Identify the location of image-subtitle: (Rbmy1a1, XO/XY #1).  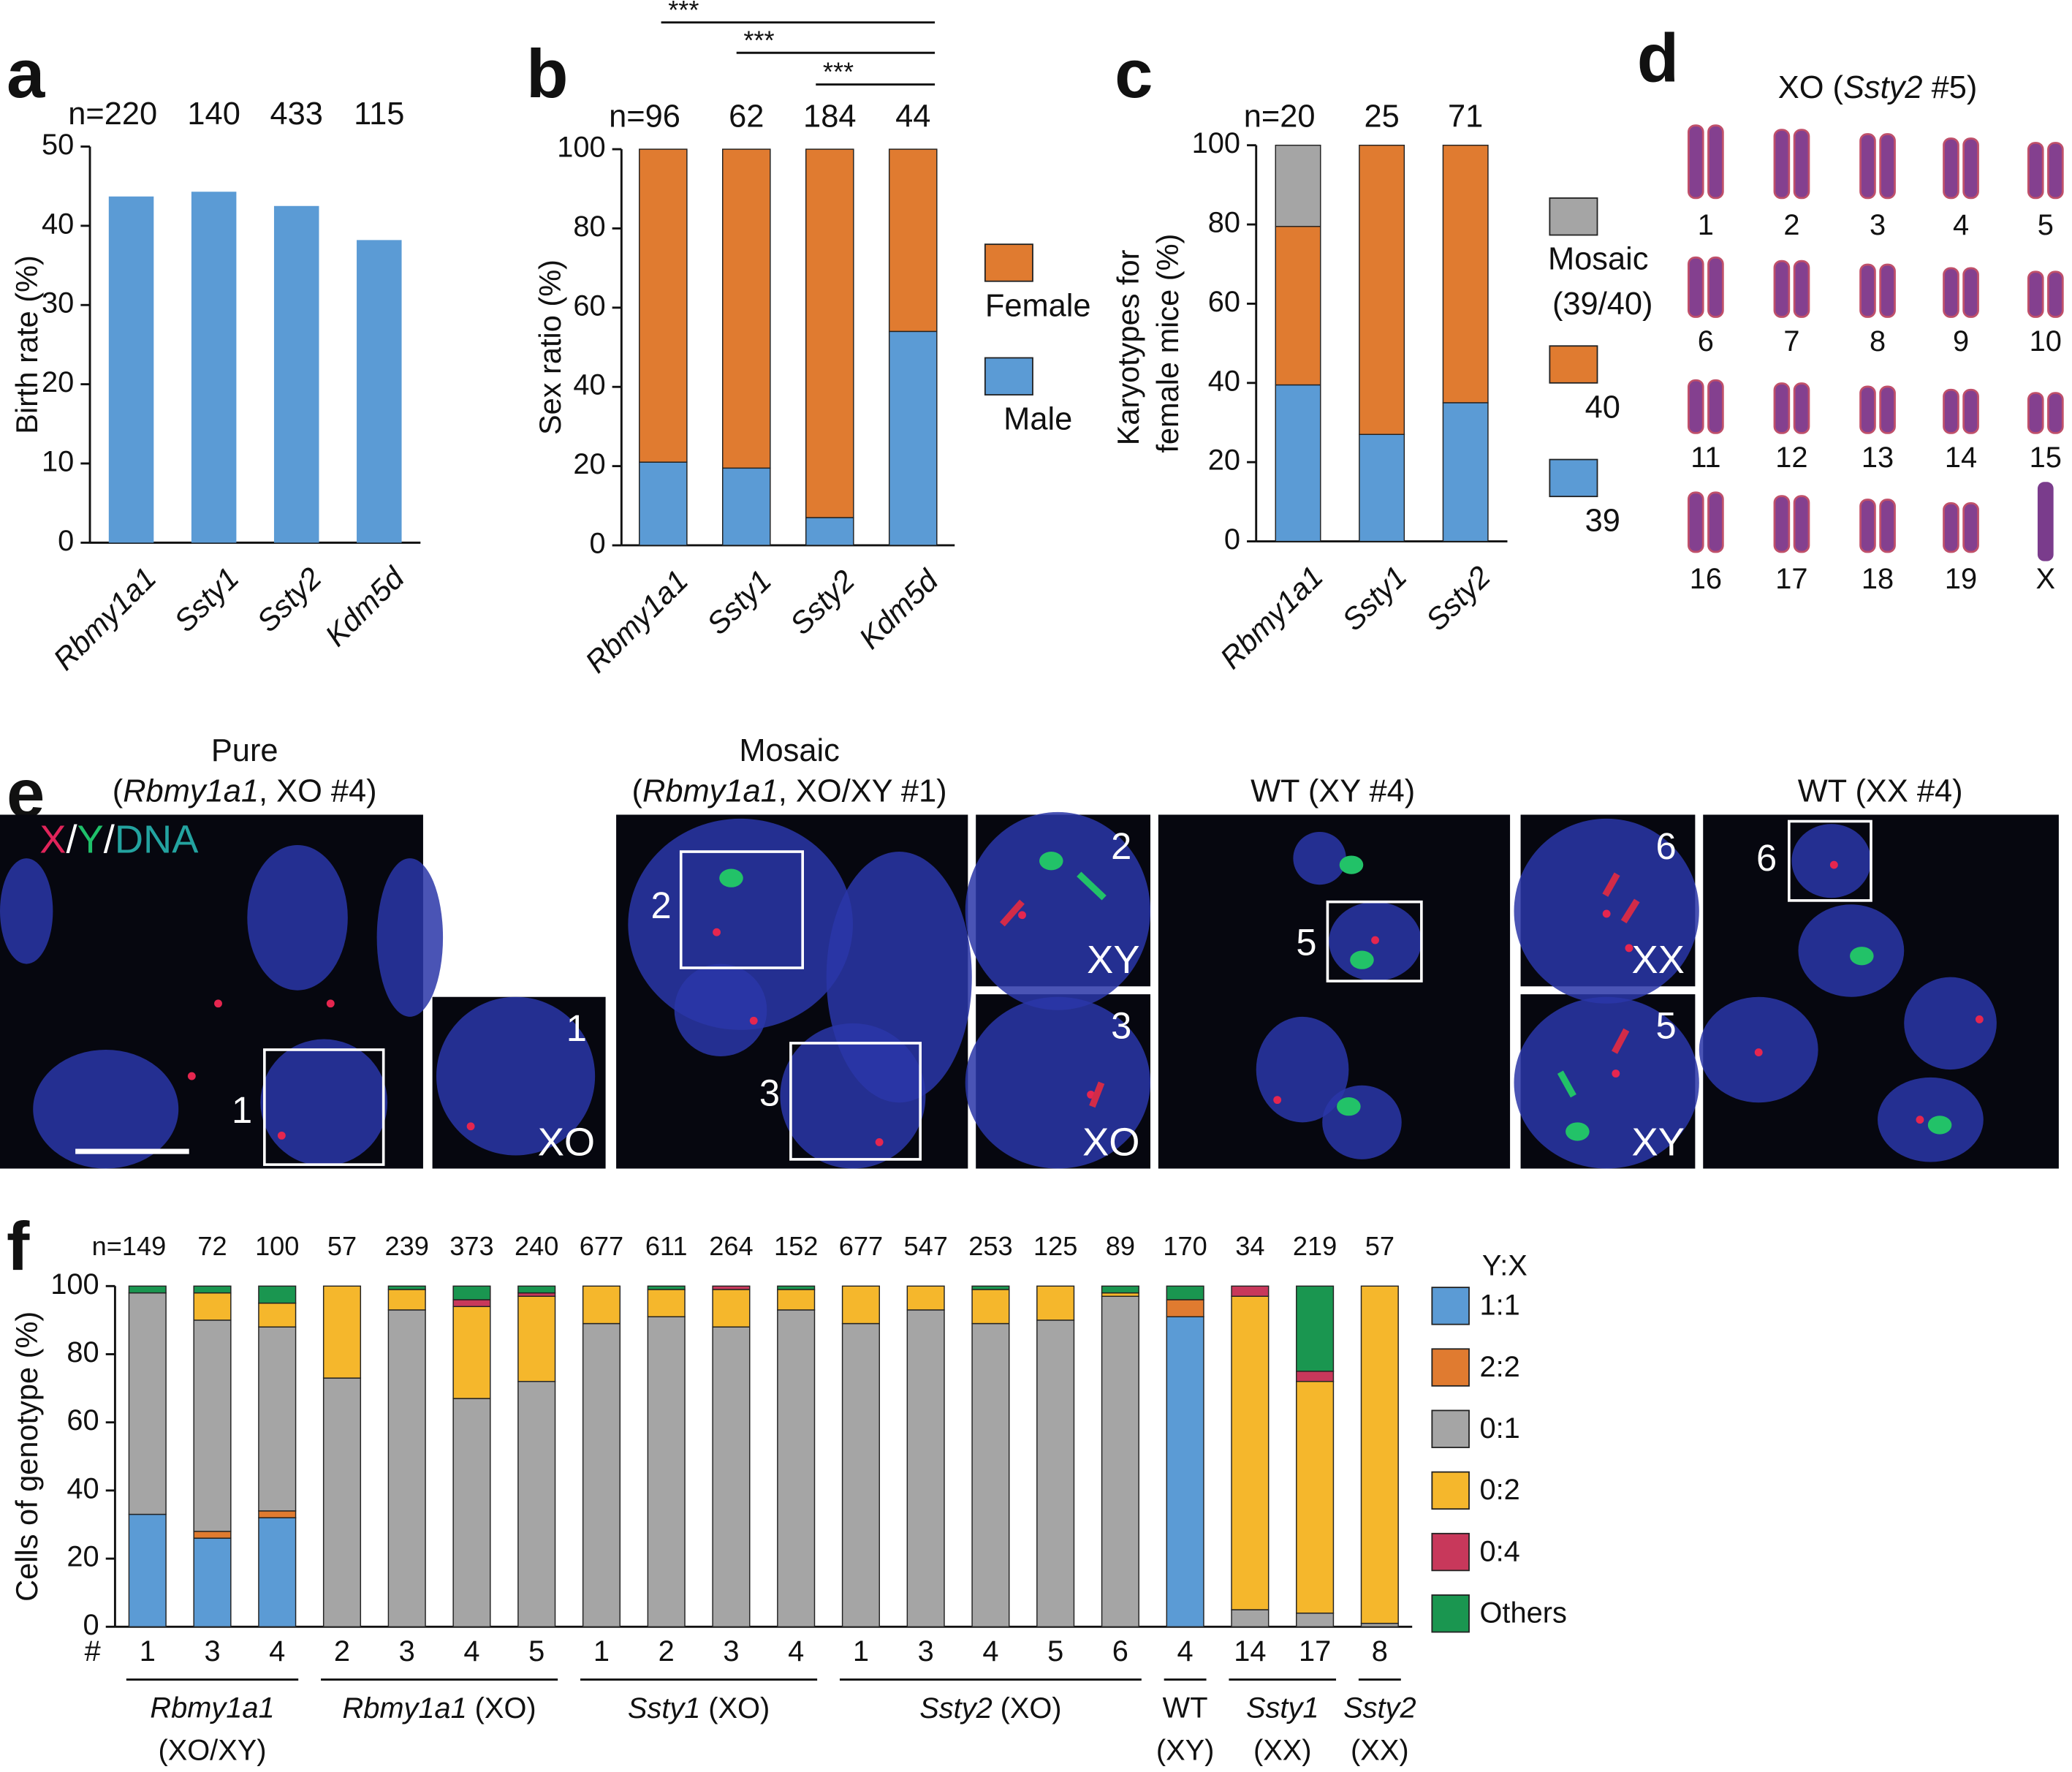
(789, 791).